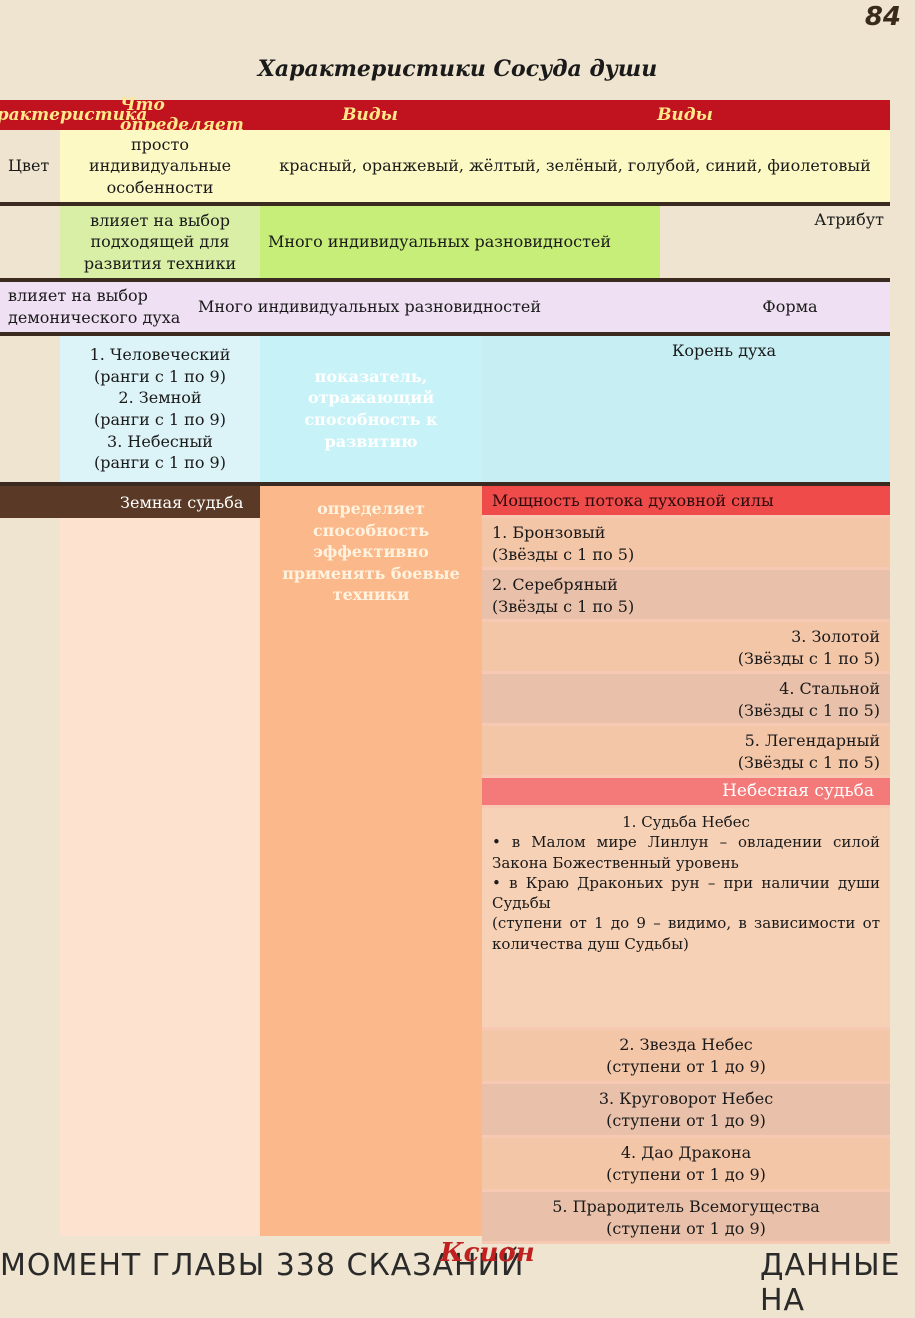  I want to click on header-kinds: Виды, so click(370, 115).